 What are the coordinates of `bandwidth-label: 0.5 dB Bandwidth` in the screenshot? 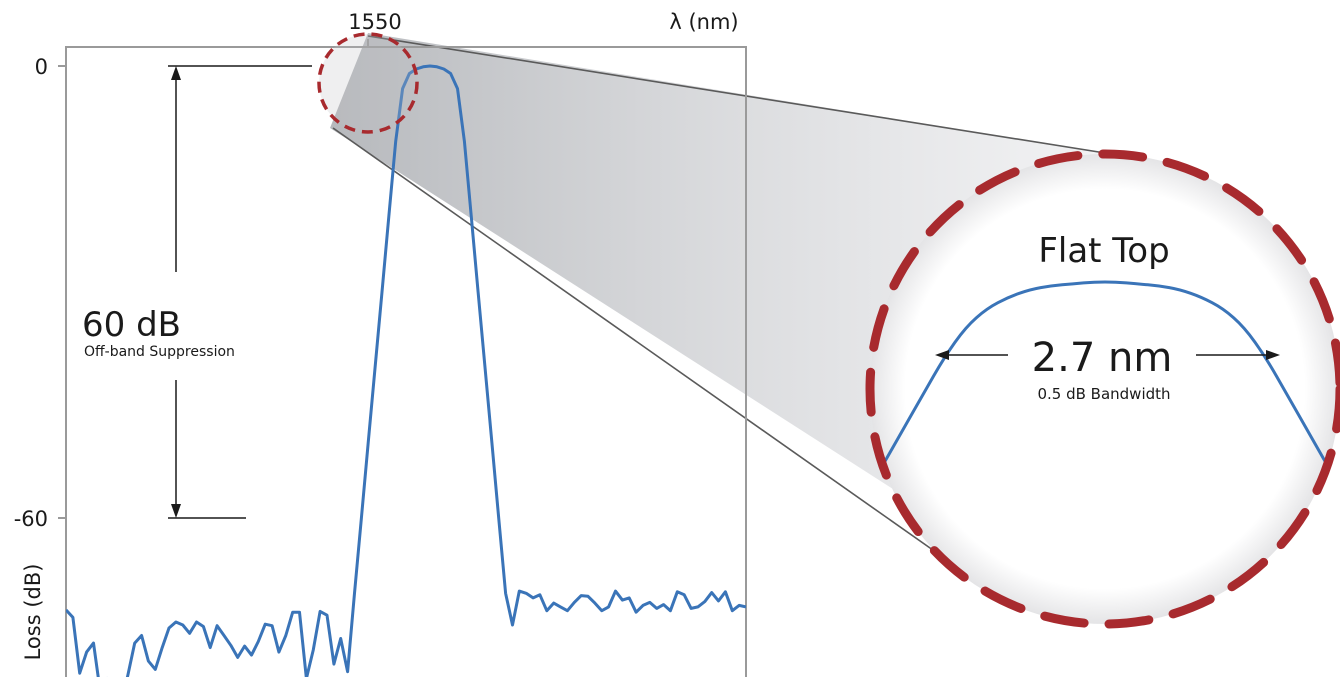 It's located at (1103, 394).